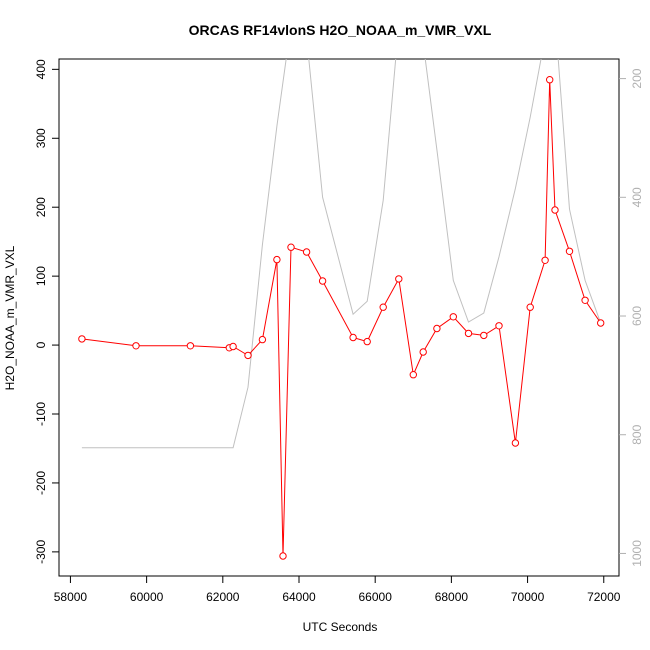 The height and width of the screenshot is (650, 650). Describe the element at coordinates (46, 311) in the screenshot. I see `y-axis: -300 -200 -100 0 100 200 300 400` at that location.